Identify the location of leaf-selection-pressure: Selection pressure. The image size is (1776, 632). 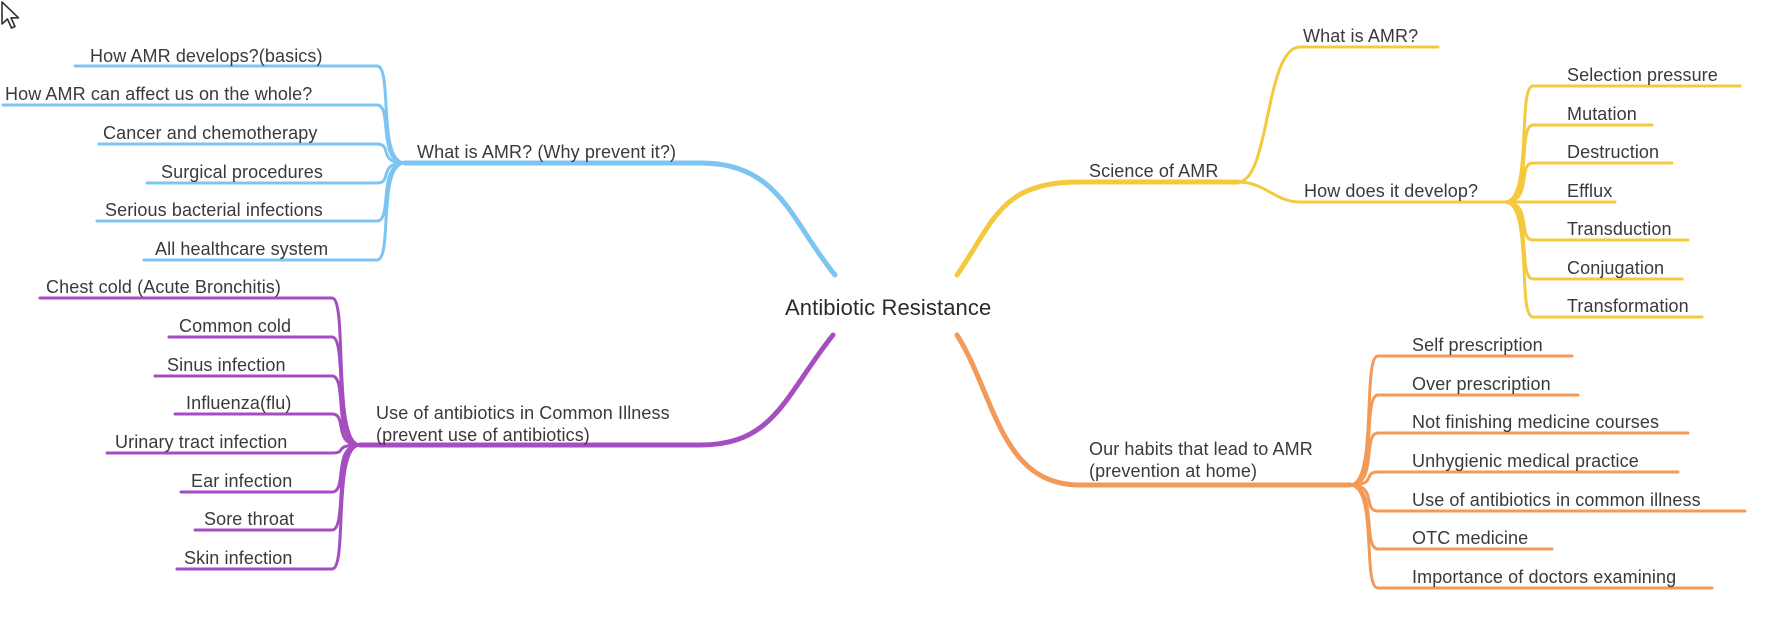
(1642, 75).